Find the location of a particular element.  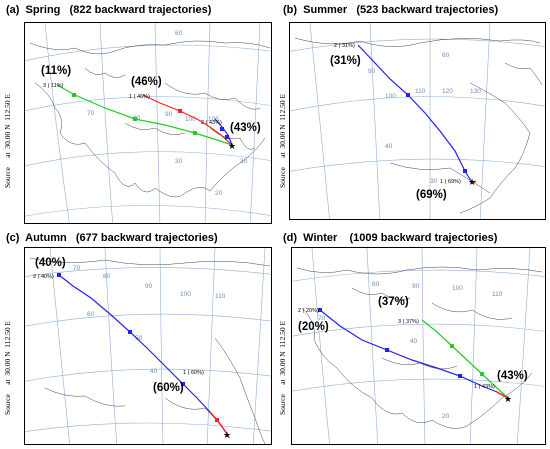

grid-label: 130 is located at coordinates (475, 91).